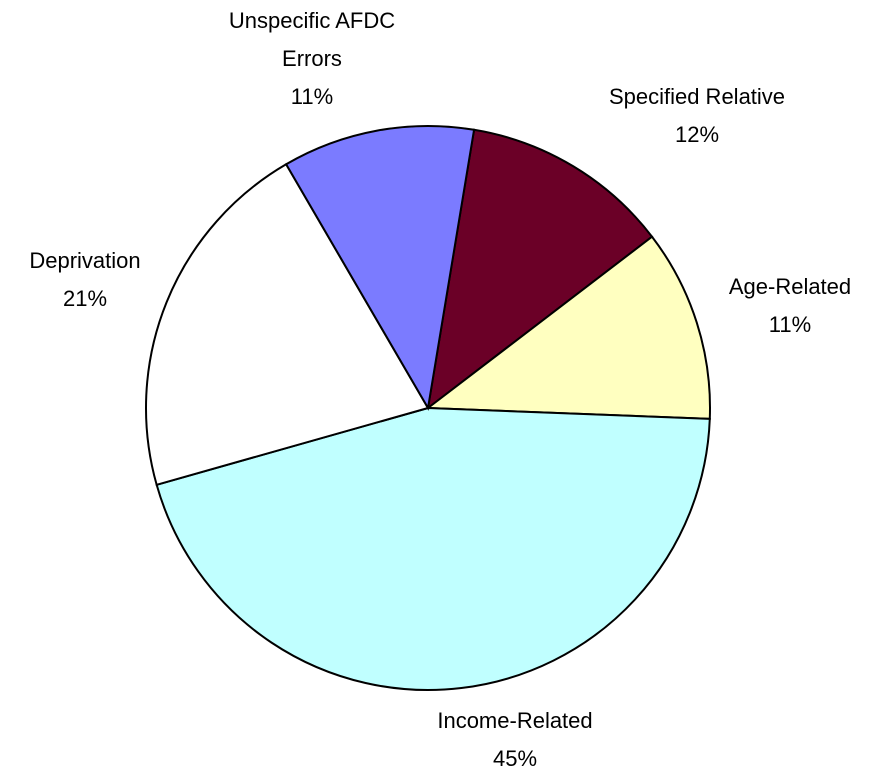 The width and height of the screenshot is (873, 773). What do you see at coordinates (790, 286) in the screenshot?
I see `slice-label: Age-Related` at bounding box center [790, 286].